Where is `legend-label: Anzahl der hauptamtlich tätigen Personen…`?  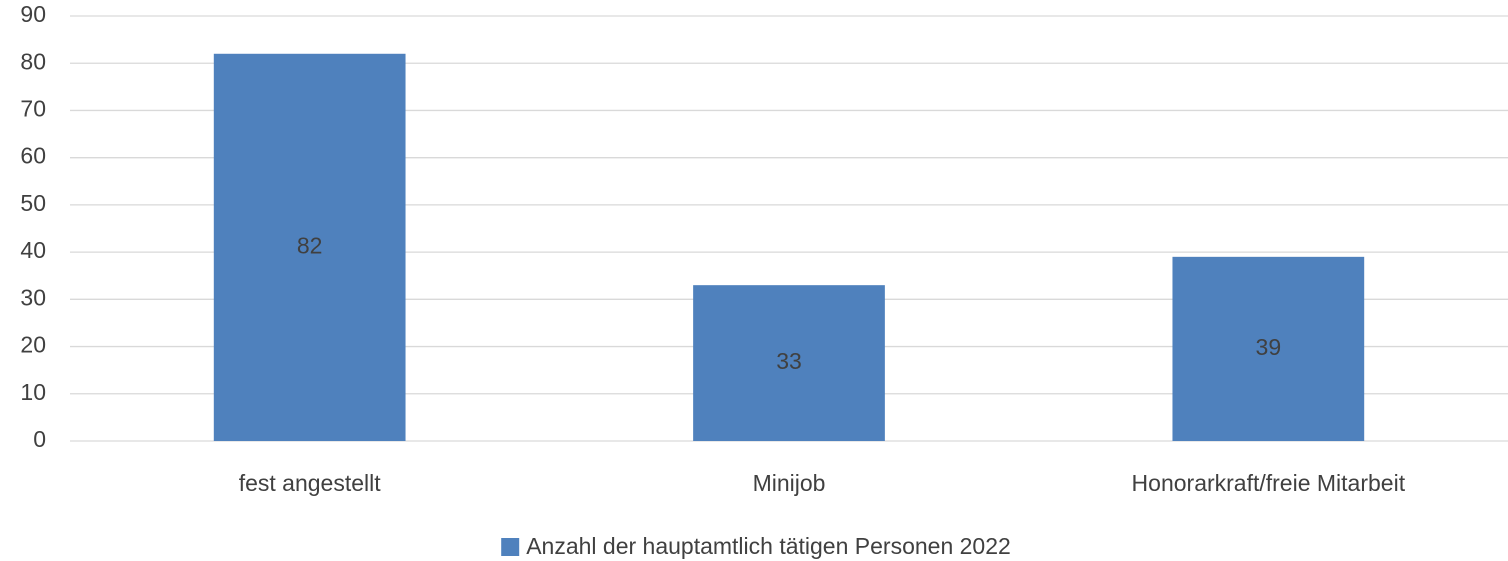 legend-label: Anzahl der hauptamtlich tätigen Personen… is located at coordinates (768, 546).